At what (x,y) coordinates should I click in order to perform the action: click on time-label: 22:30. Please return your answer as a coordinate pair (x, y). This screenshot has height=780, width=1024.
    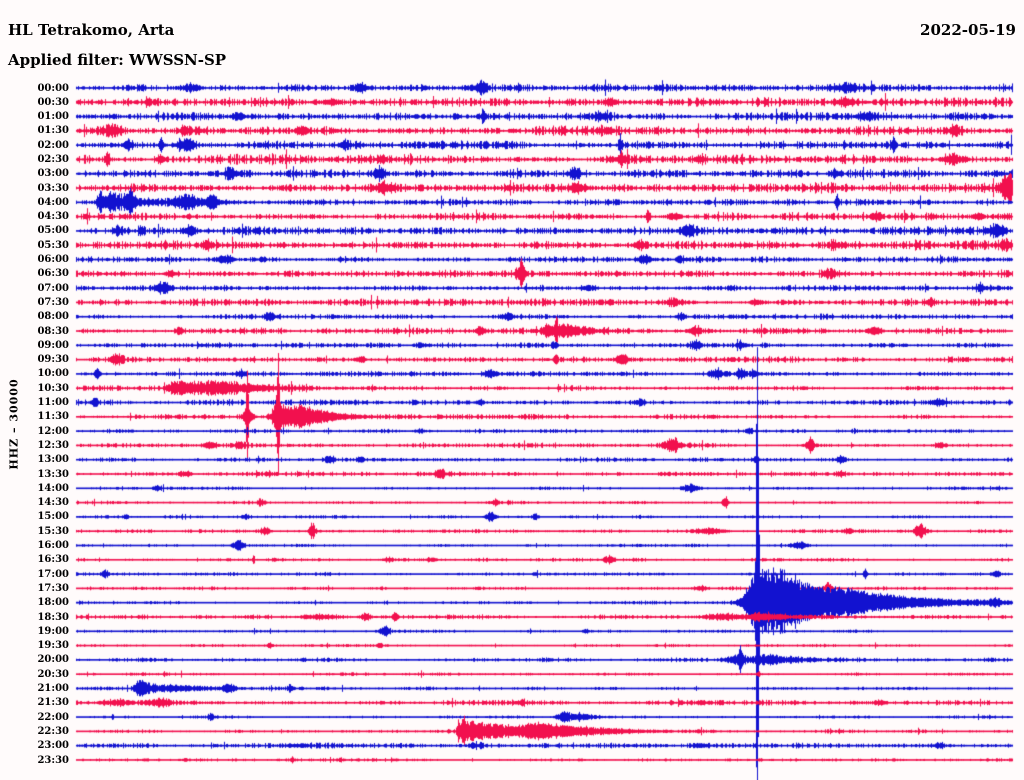
    Looking at the image, I should click on (53, 731).